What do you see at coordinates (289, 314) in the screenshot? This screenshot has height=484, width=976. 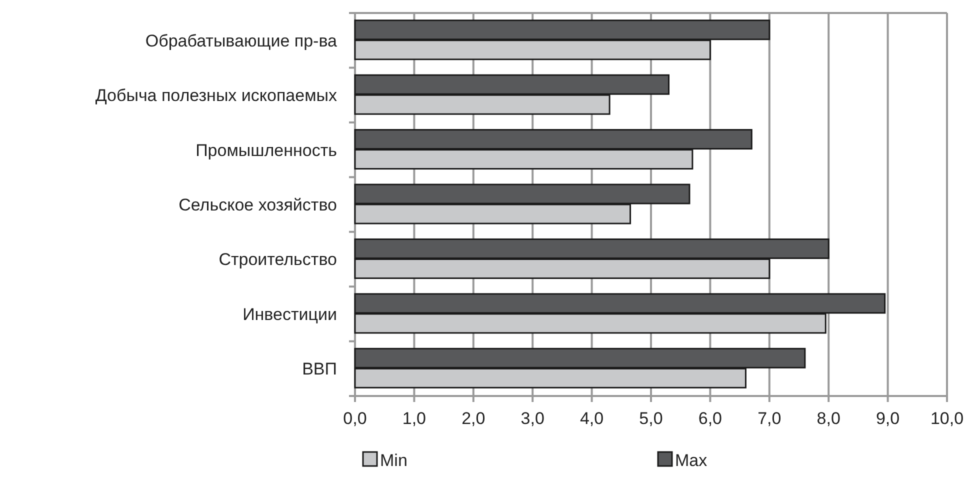 I see `y-tick-label: Инвестиции` at bounding box center [289, 314].